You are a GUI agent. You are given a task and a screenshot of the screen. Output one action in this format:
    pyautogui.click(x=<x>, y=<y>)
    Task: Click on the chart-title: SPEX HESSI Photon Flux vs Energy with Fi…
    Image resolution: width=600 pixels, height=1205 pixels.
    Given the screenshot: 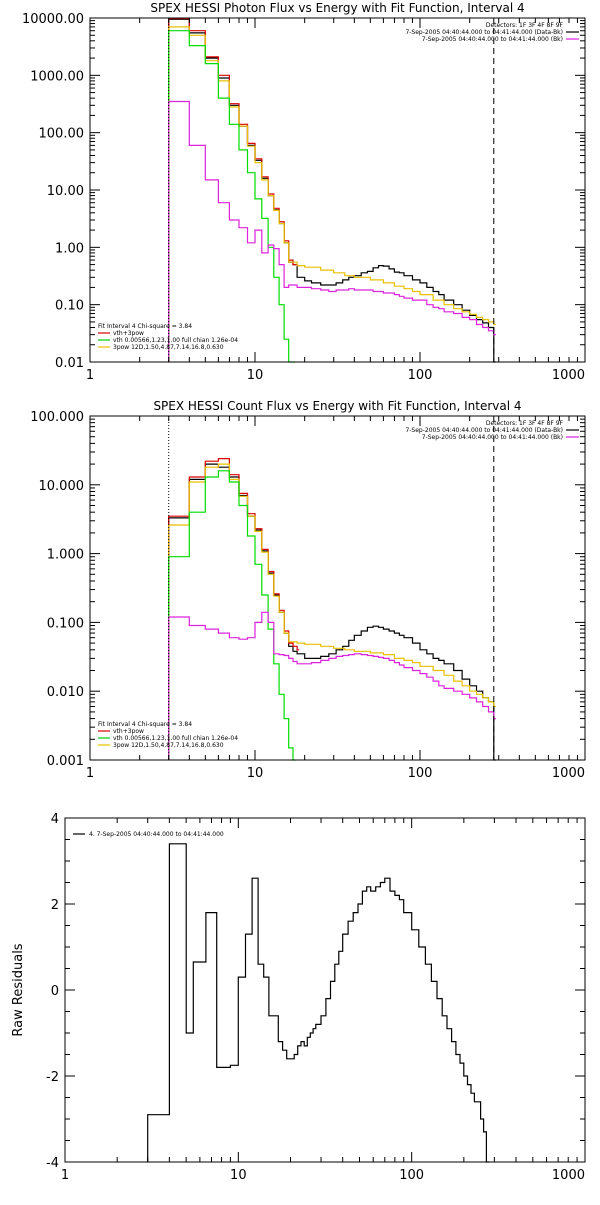 What is the action you would take?
    pyautogui.click(x=337, y=8)
    